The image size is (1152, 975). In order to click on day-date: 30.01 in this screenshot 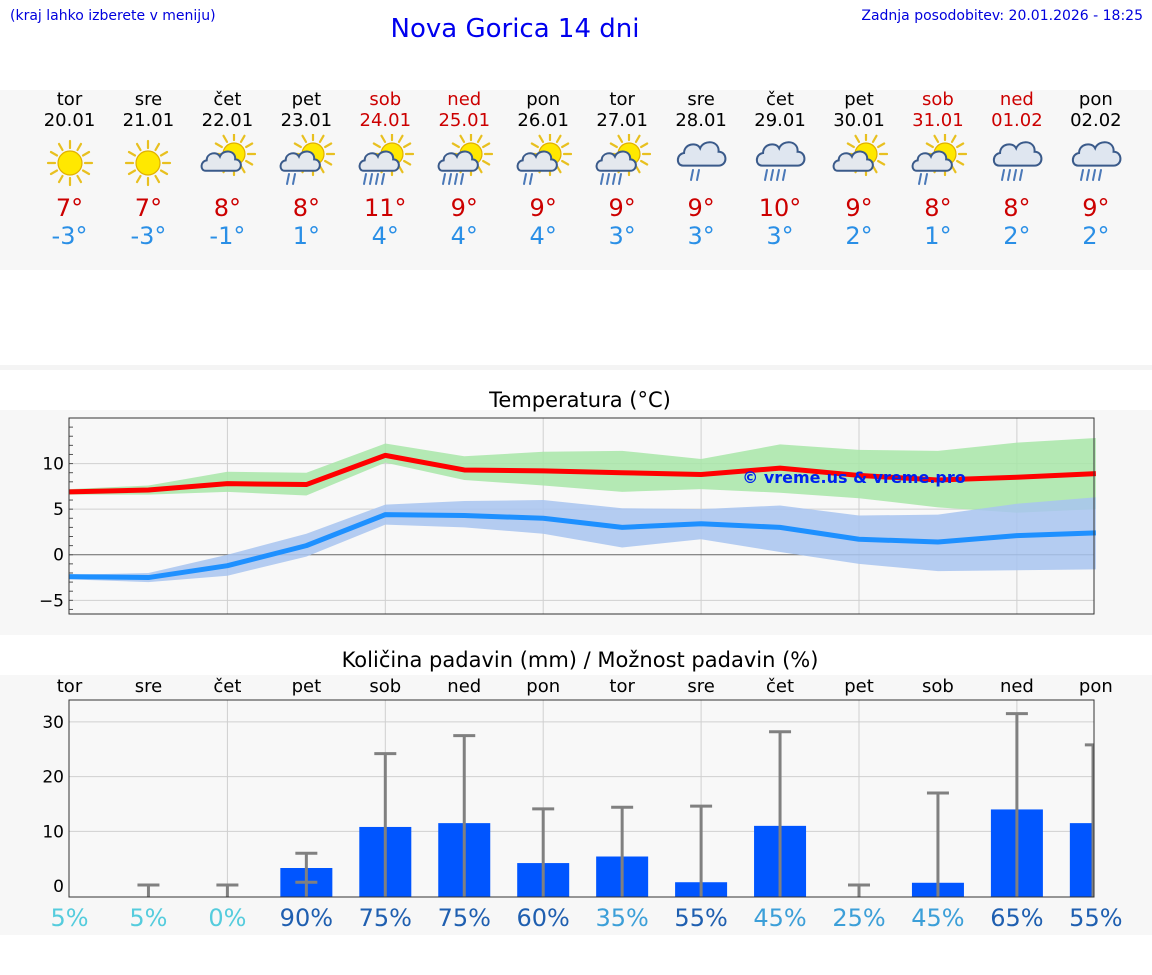, I will do `click(859, 120)`.